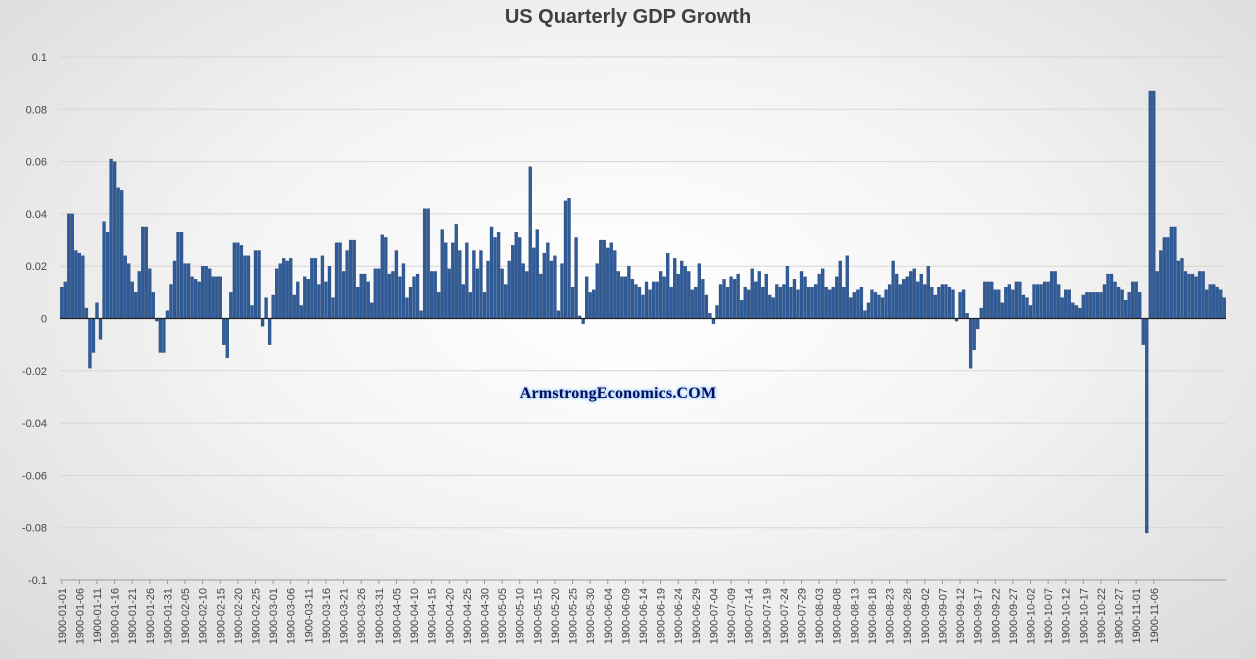  Describe the element at coordinates (1137, 615) in the screenshot. I see `x-tick-label: 1900-11-01` at that location.